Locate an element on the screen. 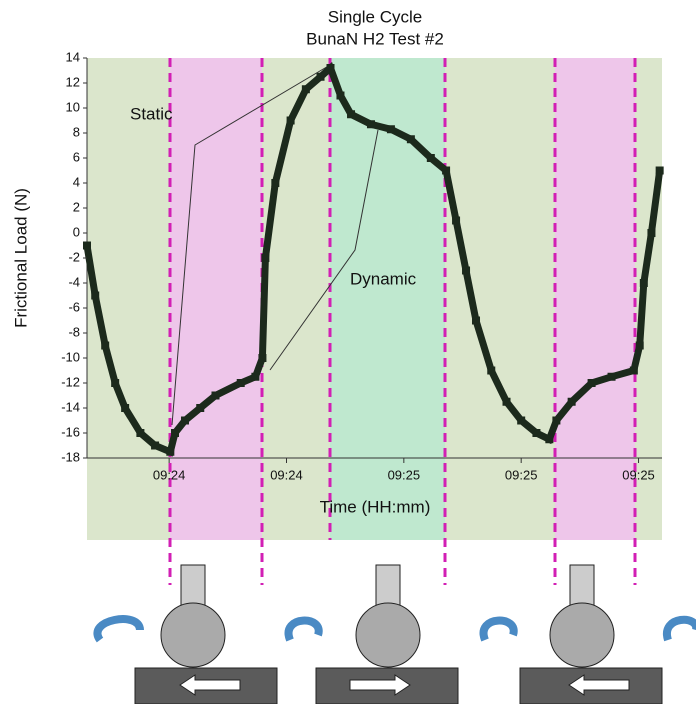 Image resolution: width=696 pixels, height=709 pixels. y-tick-label: 10 is located at coordinates (73, 106).